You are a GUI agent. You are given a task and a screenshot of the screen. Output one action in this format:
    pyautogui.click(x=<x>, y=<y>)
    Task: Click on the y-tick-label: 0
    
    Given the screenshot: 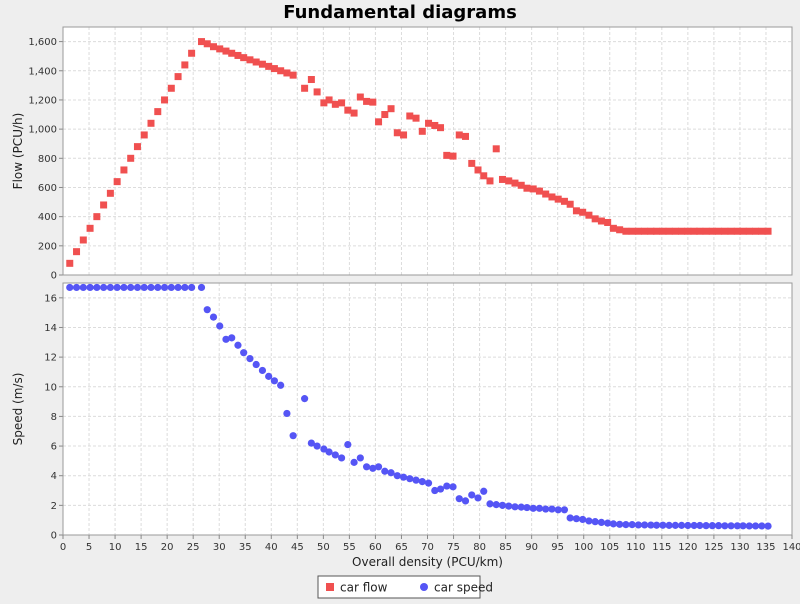 What is the action you would take?
    pyautogui.click(x=54, y=276)
    